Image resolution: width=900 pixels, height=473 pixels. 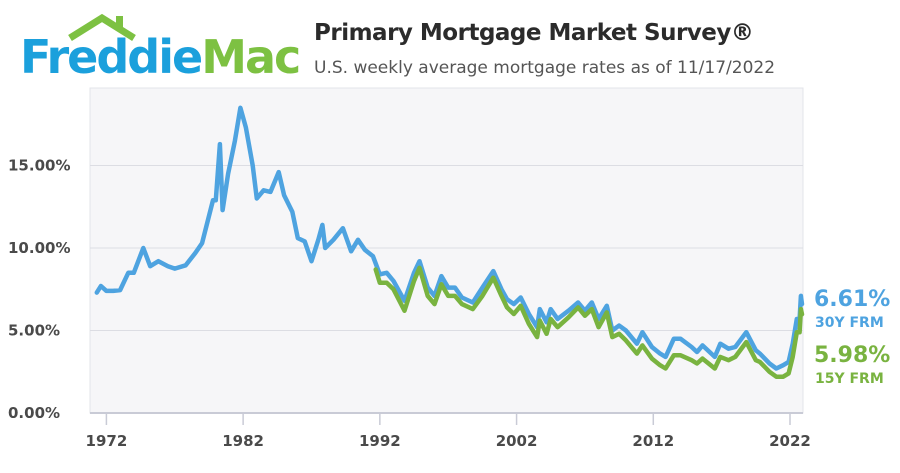 What do you see at coordinates (251, 57) in the screenshot?
I see `logo-mac: Mac` at bounding box center [251, 57].